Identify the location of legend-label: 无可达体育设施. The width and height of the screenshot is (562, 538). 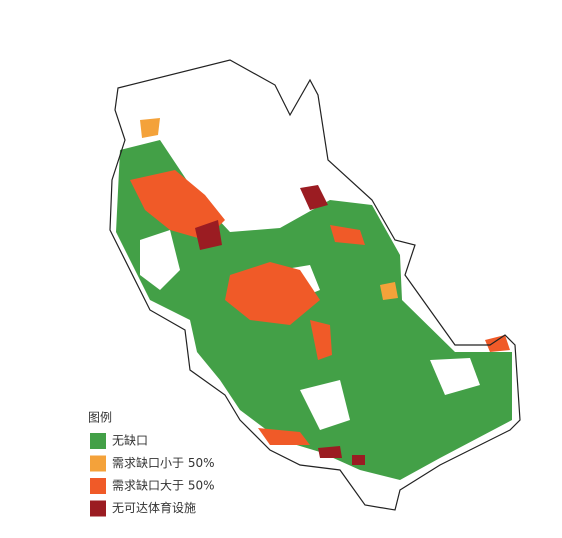
(154, 507).